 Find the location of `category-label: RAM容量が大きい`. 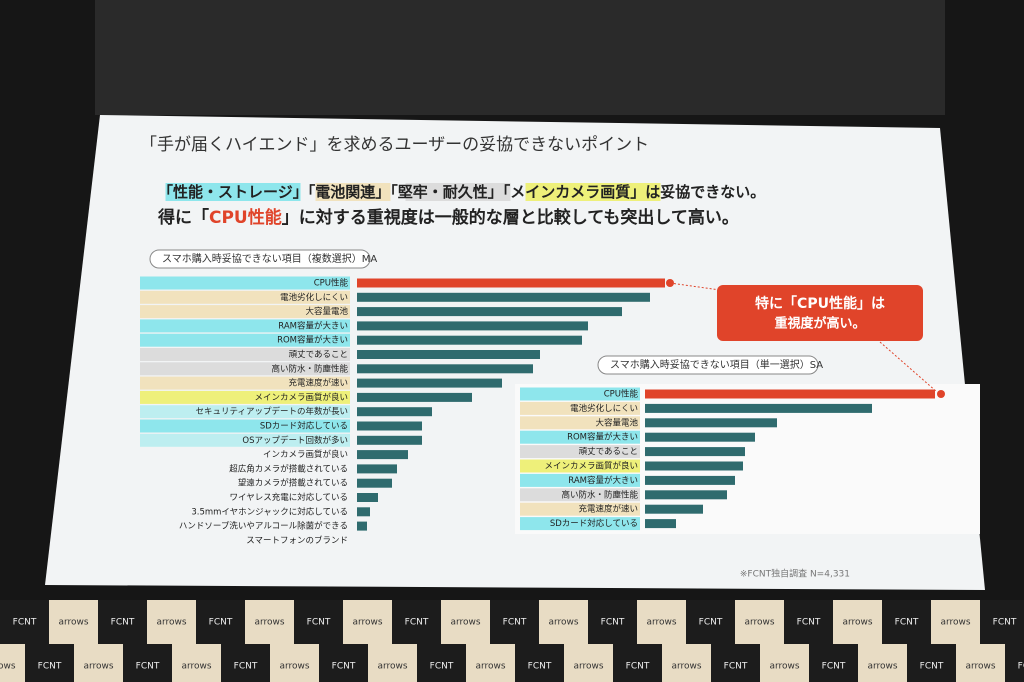

category-label: RAM容量が大きい is located at coordinates (603, 480).